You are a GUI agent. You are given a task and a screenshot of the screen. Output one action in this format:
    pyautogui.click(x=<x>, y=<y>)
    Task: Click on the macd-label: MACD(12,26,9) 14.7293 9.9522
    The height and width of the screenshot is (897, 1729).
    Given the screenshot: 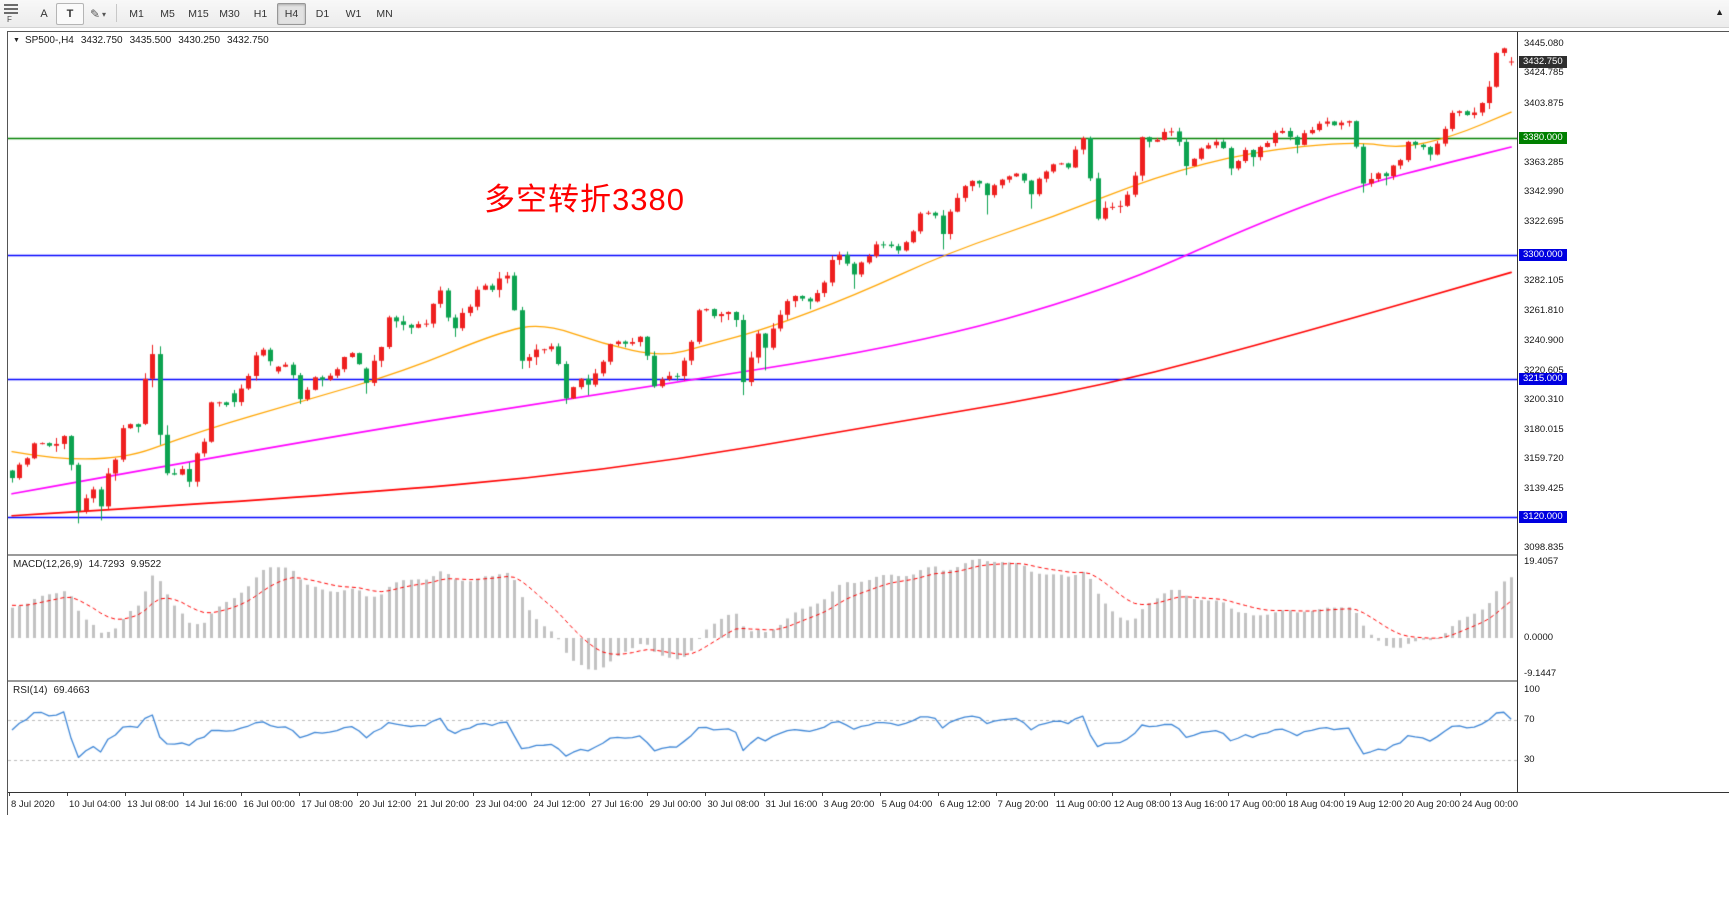 What is the action you would take?
    pyautogui.click(x=90, y=564)
    